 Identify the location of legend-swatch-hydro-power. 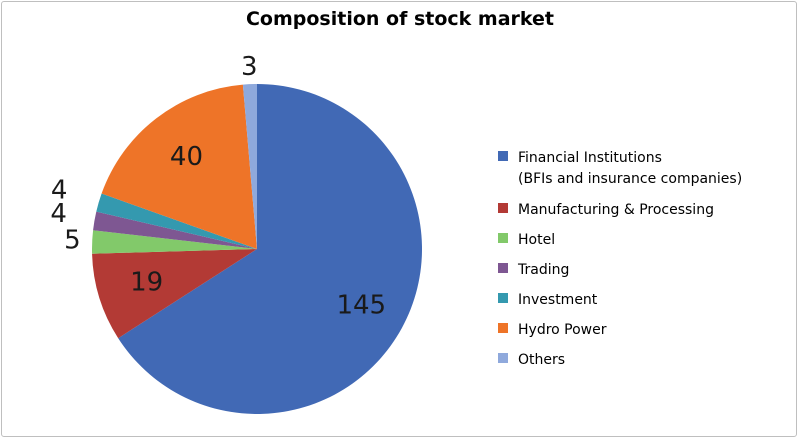
(503, 328).